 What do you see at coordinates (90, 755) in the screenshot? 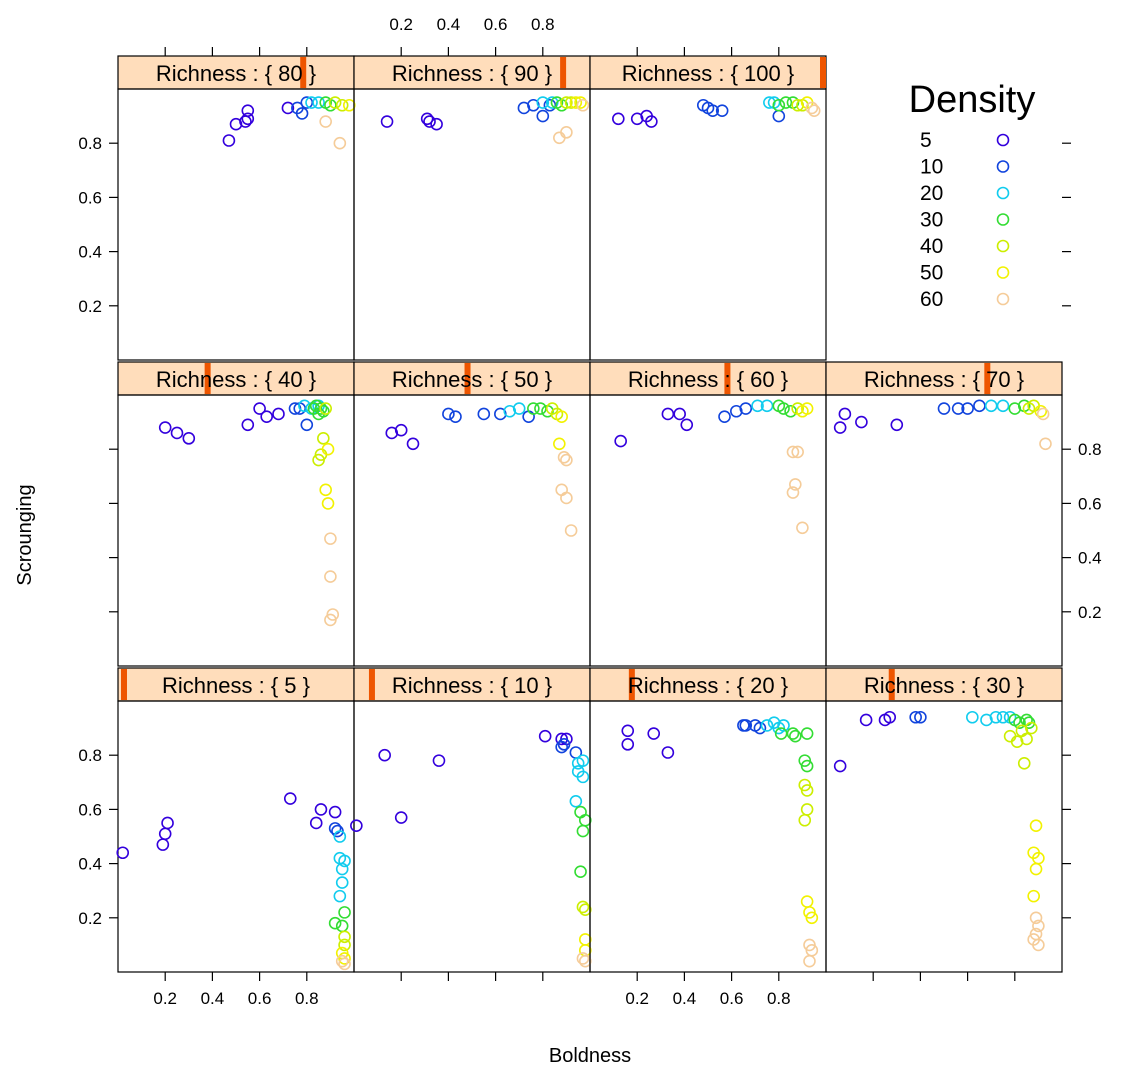
I see `y-tick-label: 0.8` at bounding box center [90, 755].